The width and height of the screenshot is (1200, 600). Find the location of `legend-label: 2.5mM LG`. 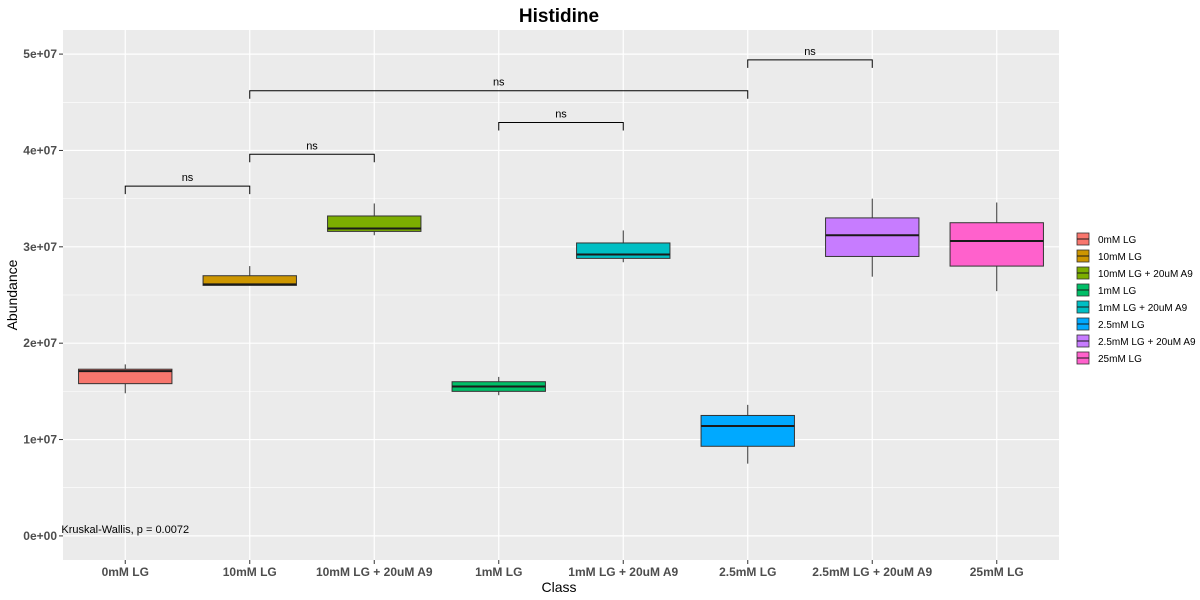

legend-label: 2.5mM LG is located at coordinates (1121, 325).